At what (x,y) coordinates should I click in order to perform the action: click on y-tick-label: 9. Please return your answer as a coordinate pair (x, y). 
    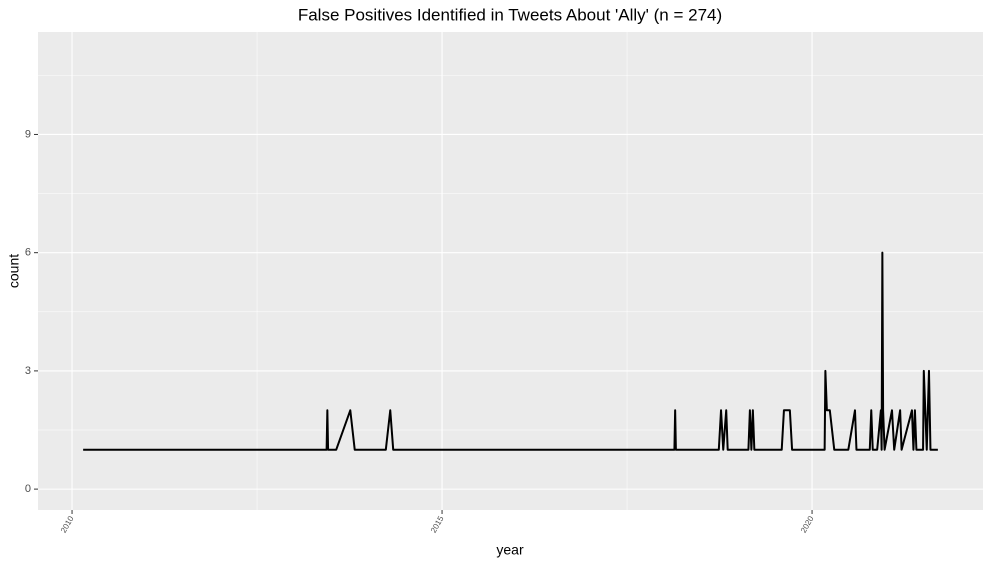
    Looking at the image, I should click on (28, 134).